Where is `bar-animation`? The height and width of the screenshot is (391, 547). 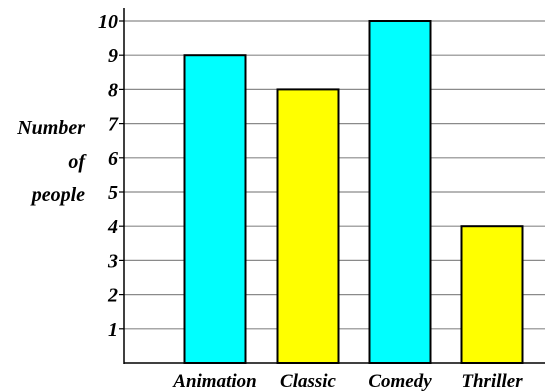 bar-animation is located at coordinates (215, 209).